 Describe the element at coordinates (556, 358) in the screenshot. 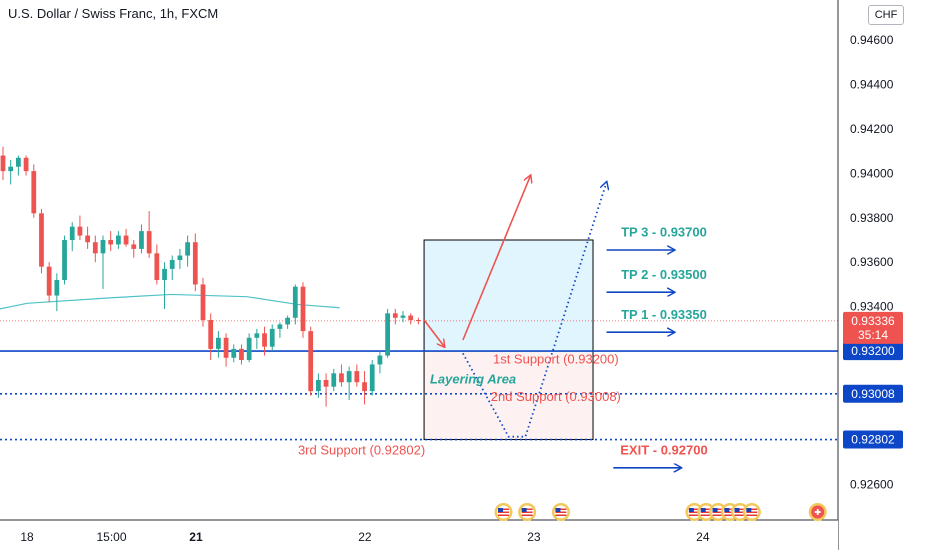

I see `support-label-1: 1st Support (0.93200)` at that location.